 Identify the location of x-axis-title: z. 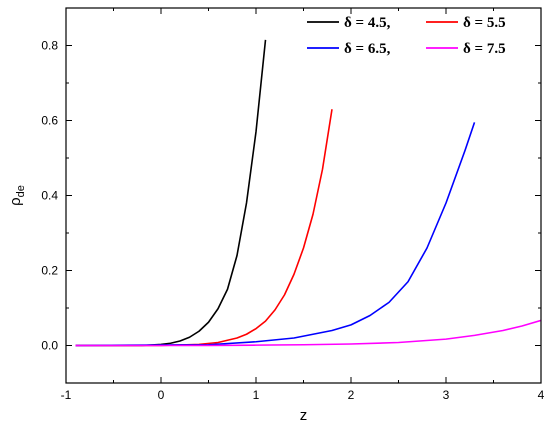
(304, 415).